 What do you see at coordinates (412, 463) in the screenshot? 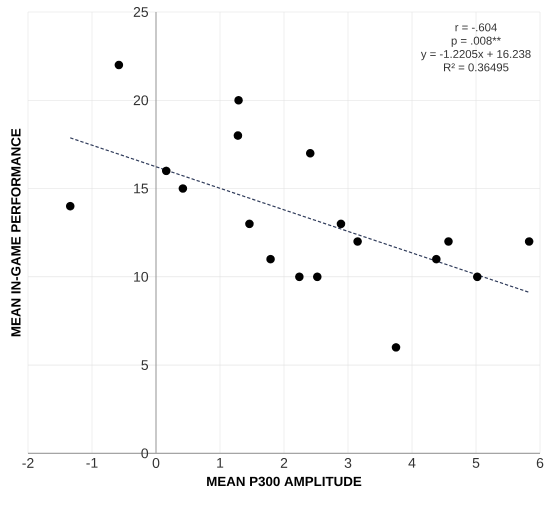
I see `x-tick-label: 4` at bounding box center [412, 463].